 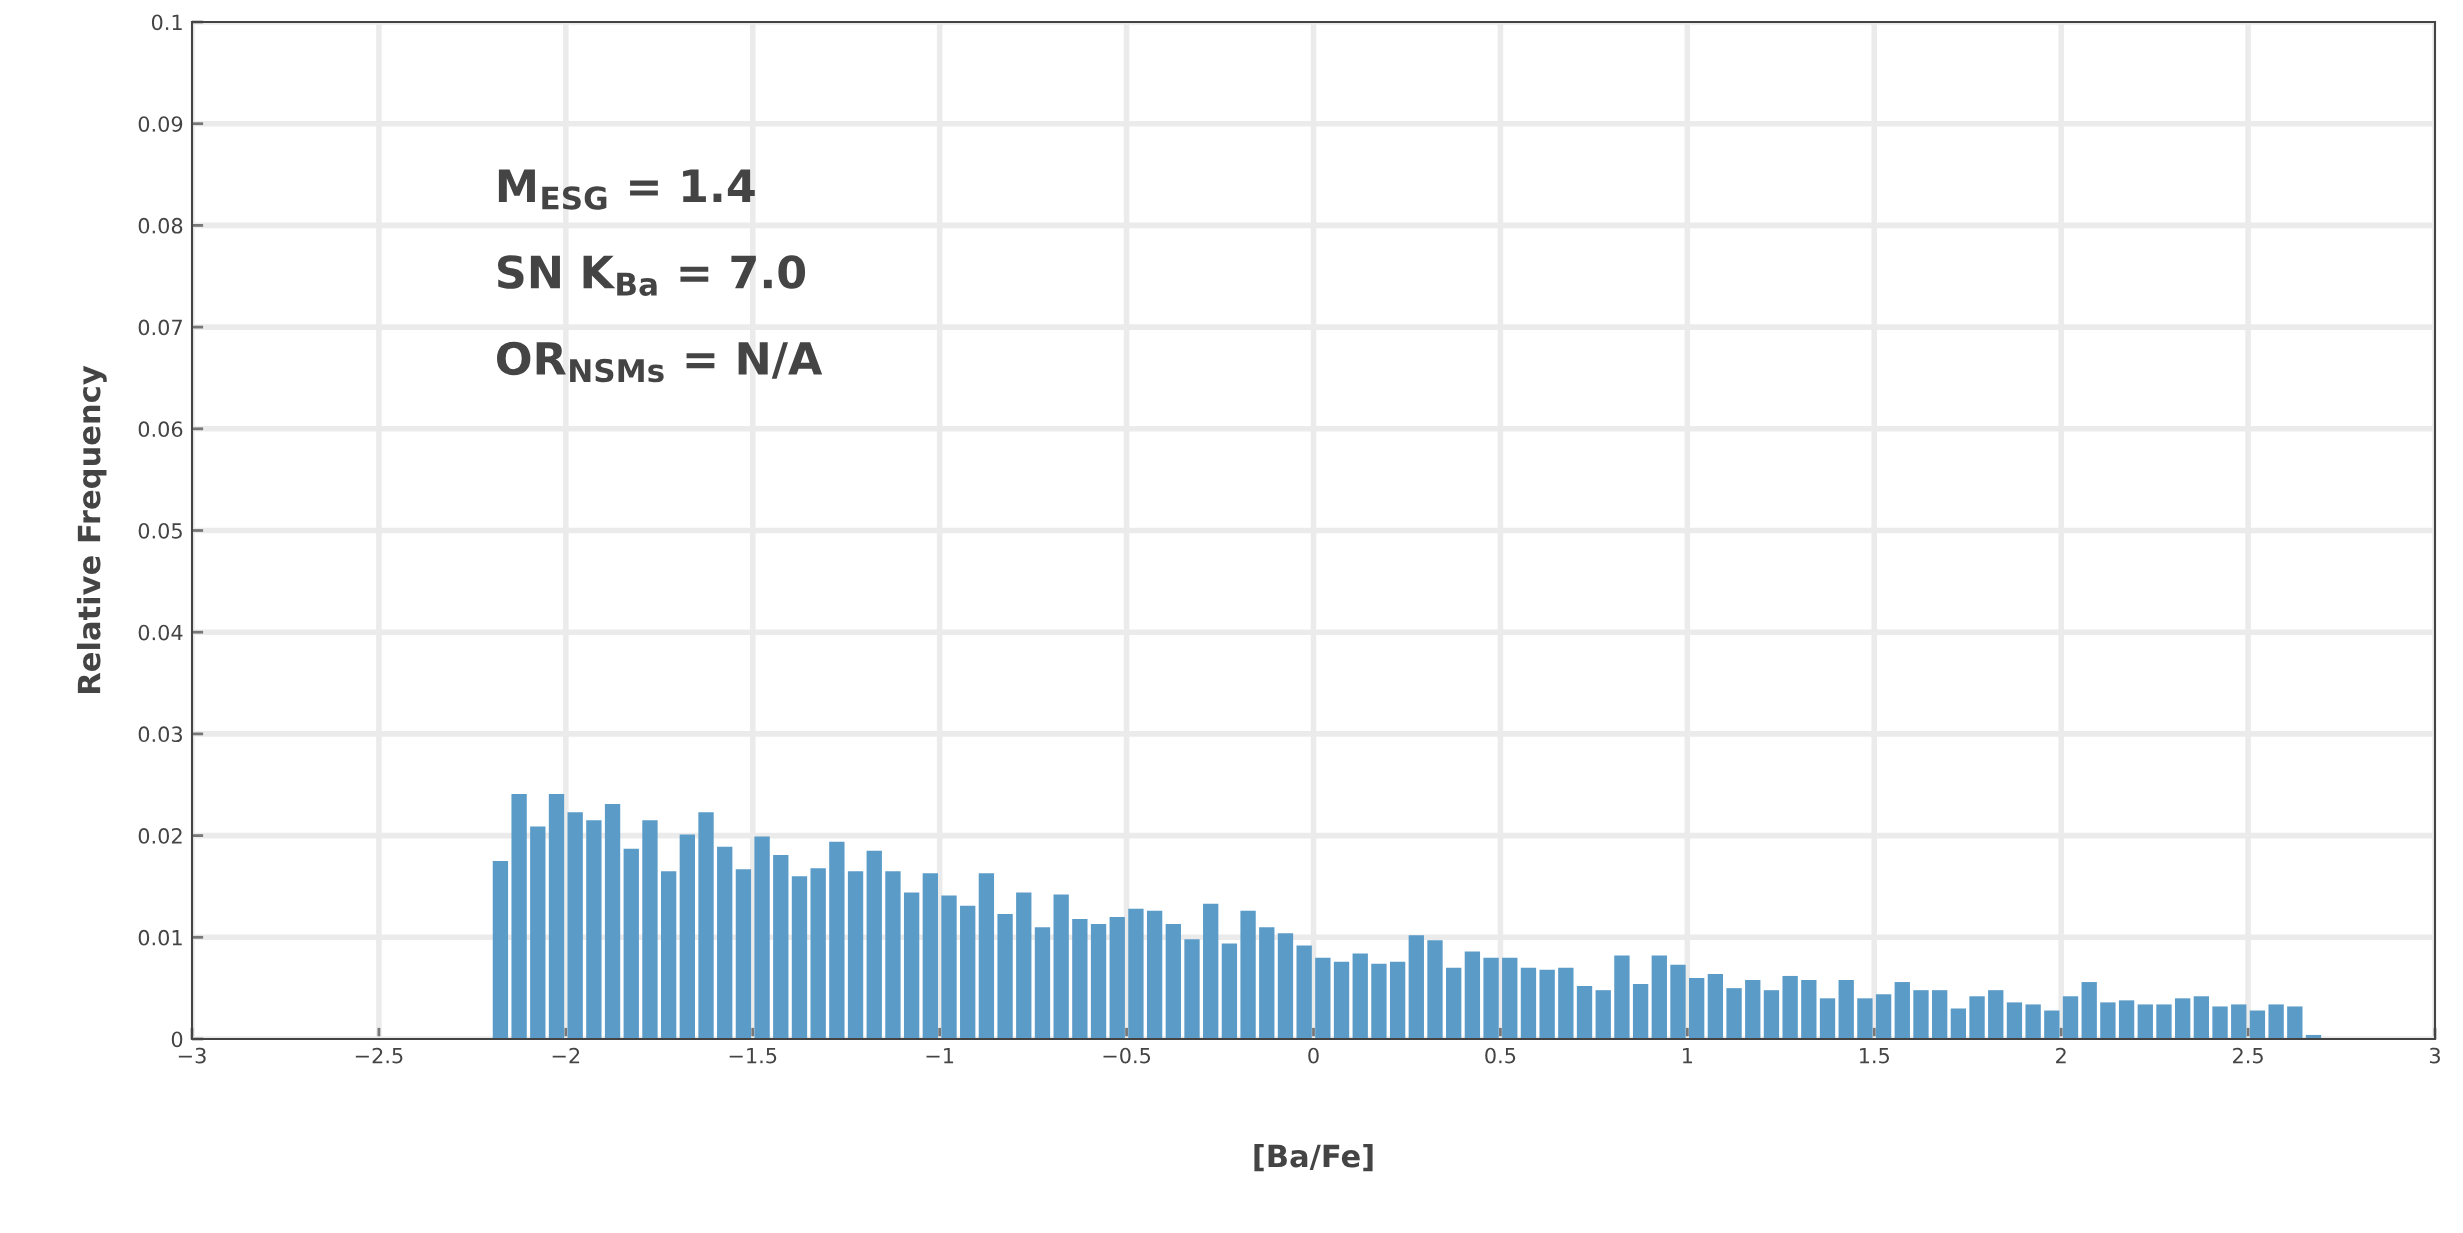 What do you see at coordinates (1687, 1055) in the screenshot?
I see `x-tick-label: 1` at bounding box center [1687, 1055].